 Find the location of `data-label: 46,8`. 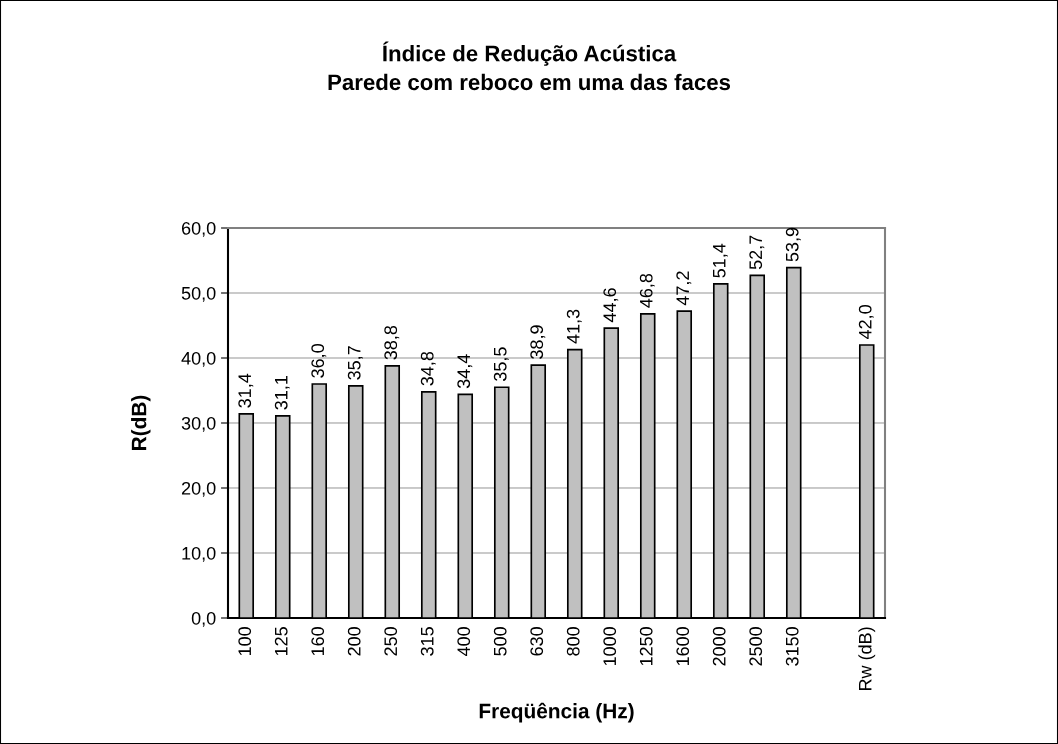

data-label: 46,8 is located at coordinates (647, 290).